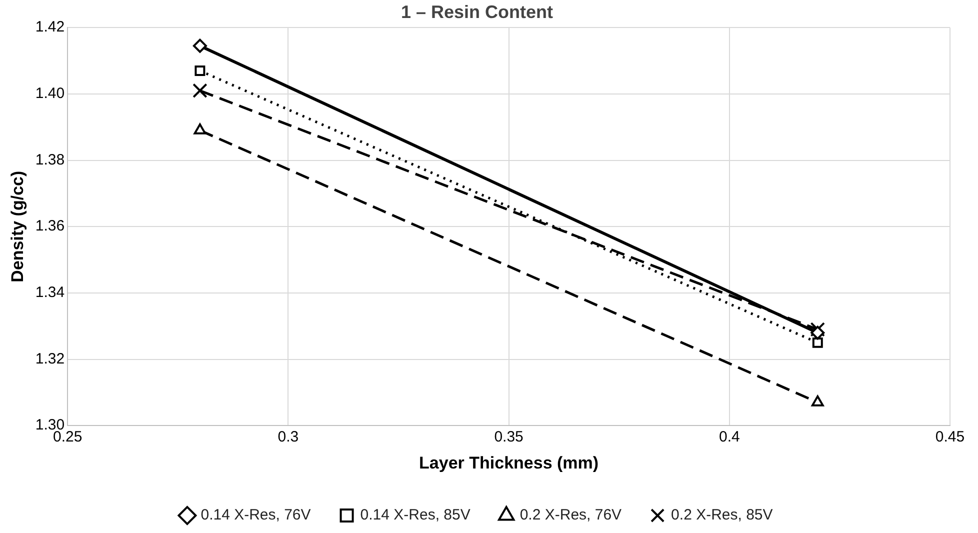 The image size is (978, 533). I want to click on y-tick-label: 1.32, so click(50, 359).